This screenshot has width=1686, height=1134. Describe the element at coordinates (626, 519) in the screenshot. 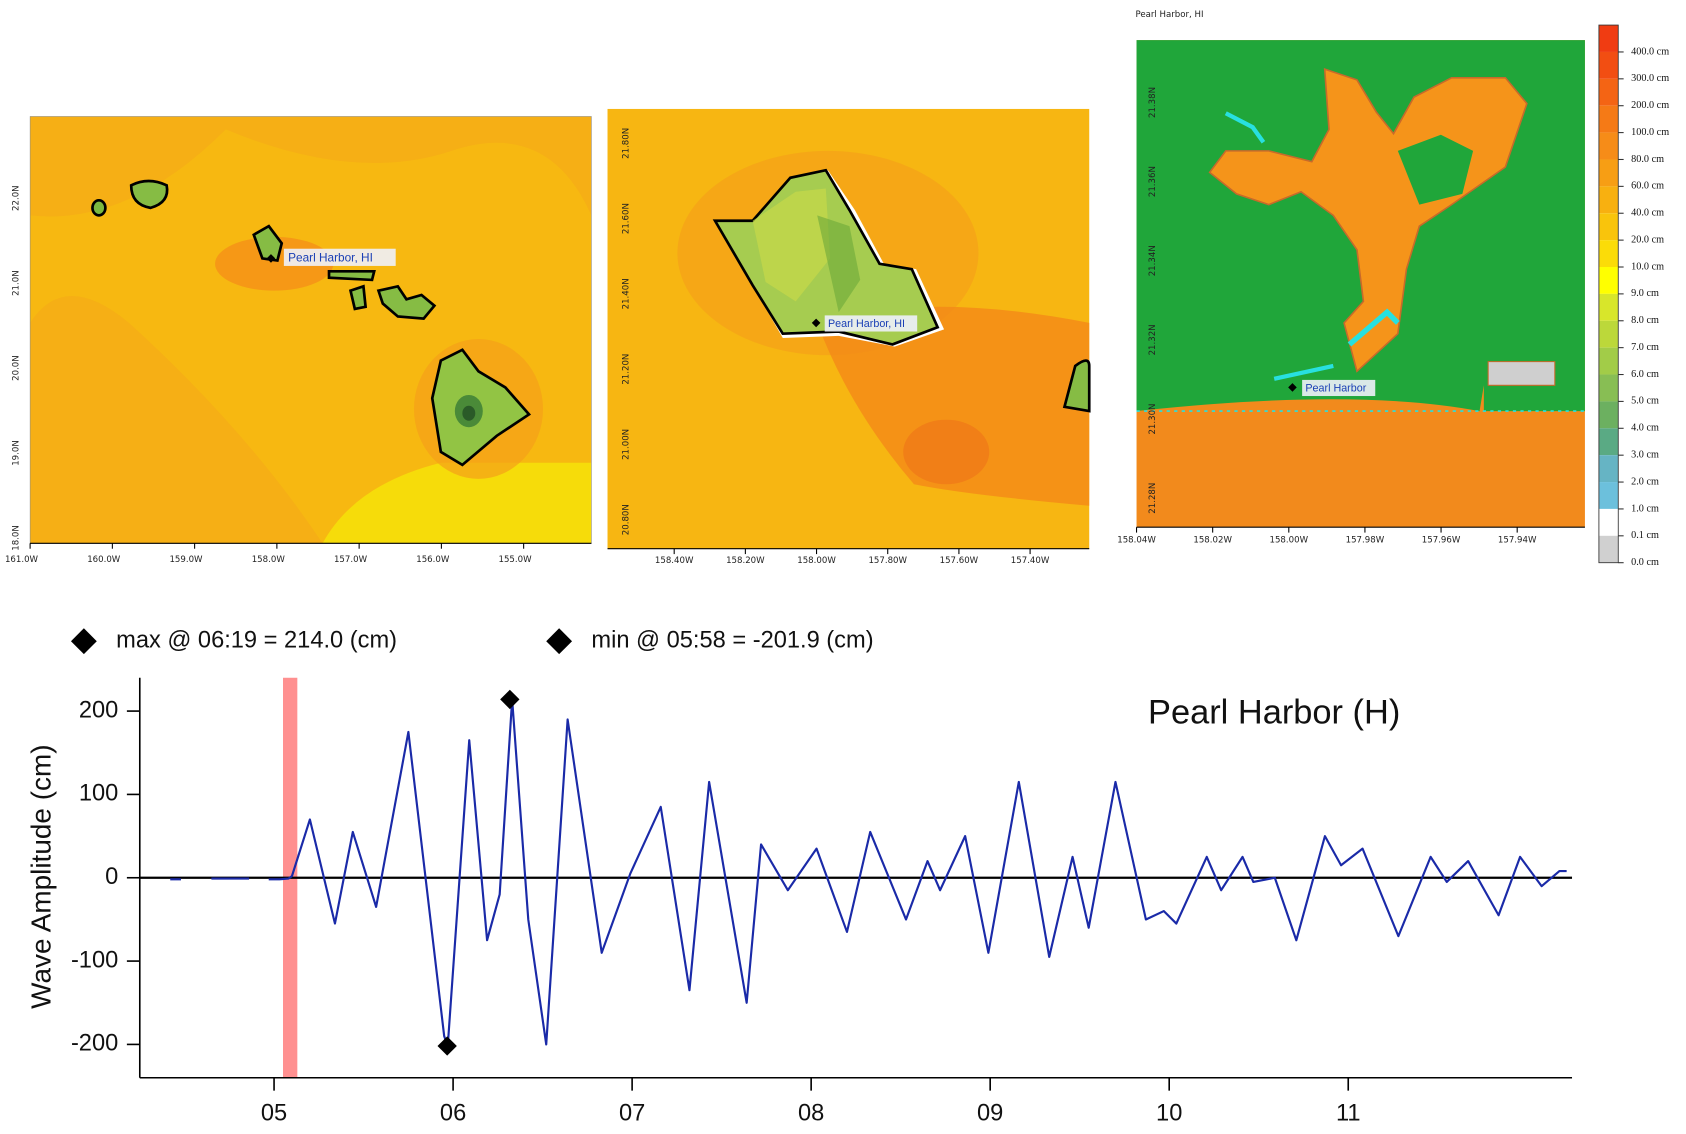

I see `map-y-tick-label: 20.80N` at that location.